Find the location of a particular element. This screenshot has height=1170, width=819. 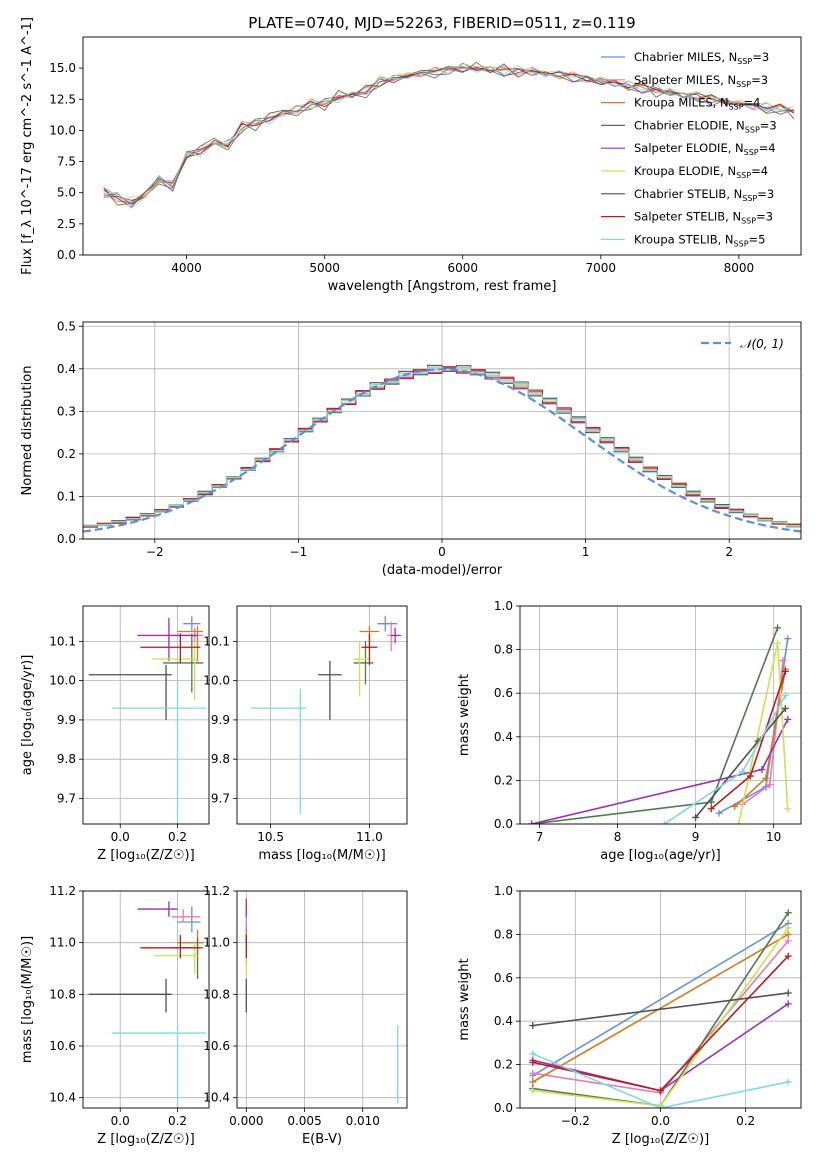

x-tick-label: 0.000 is located at coordinates (246, 1121).